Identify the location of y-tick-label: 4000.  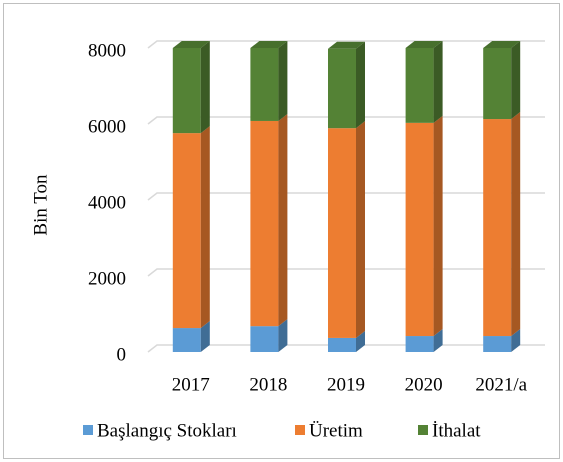
(107, 202).